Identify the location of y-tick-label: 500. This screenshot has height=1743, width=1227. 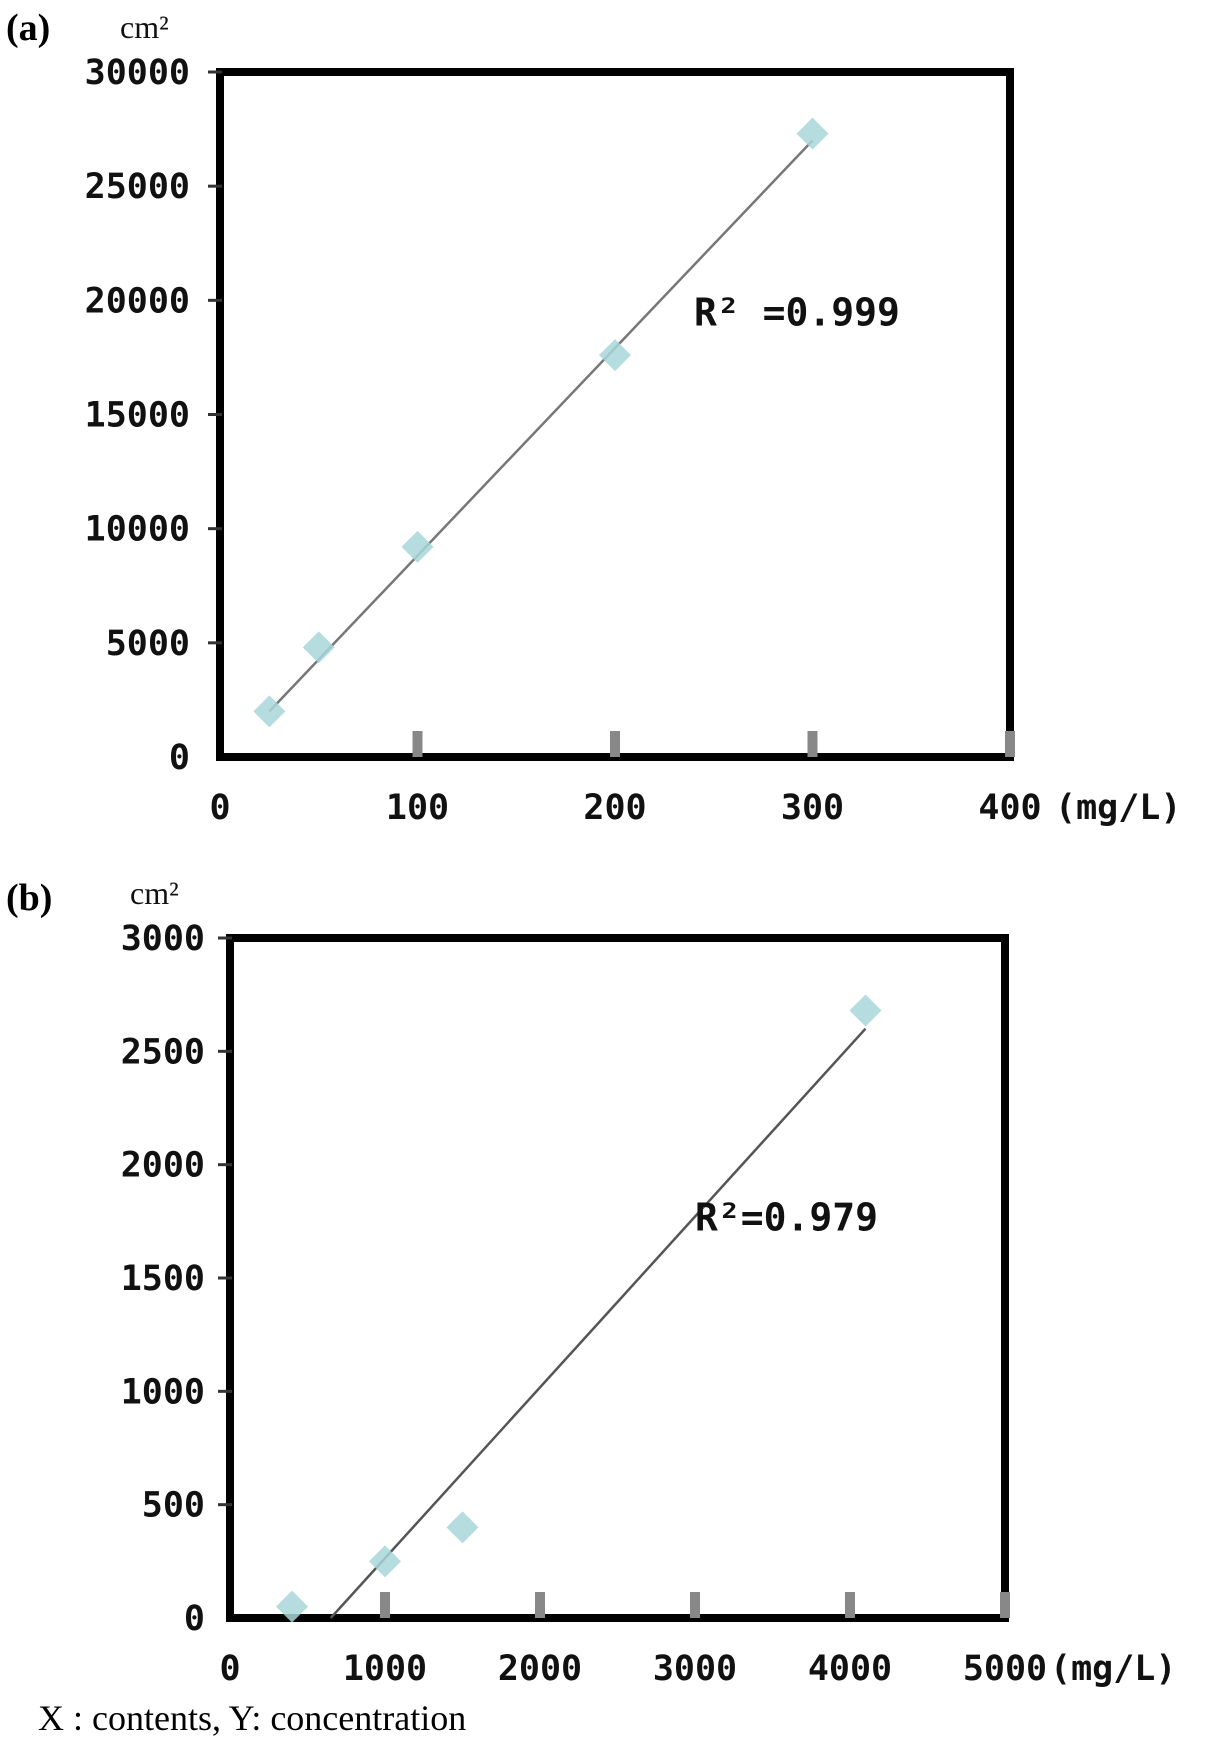
(173, 1506).